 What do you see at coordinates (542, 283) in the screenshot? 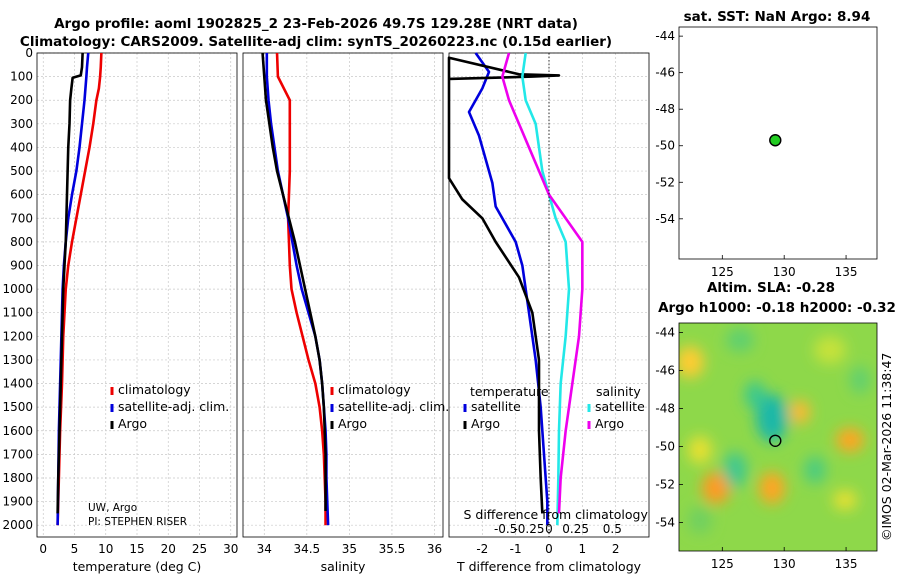
I see `series-line-s-argo` at bounding box center [542, 283].